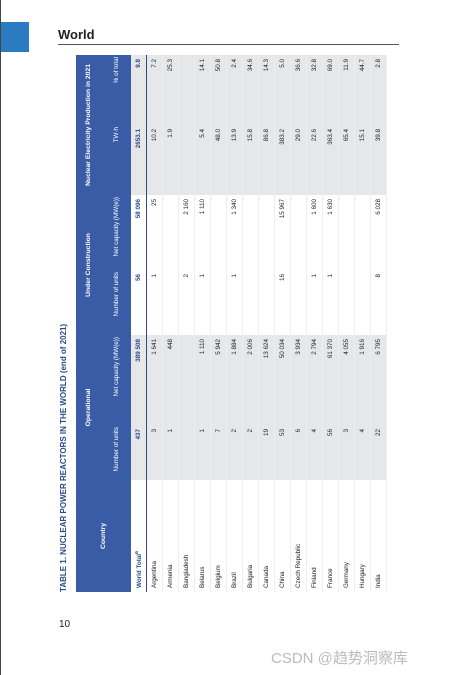  Describe the element at coordinates (139, 536) in the screenshot. I see `country-cell: World Totala` at that location.